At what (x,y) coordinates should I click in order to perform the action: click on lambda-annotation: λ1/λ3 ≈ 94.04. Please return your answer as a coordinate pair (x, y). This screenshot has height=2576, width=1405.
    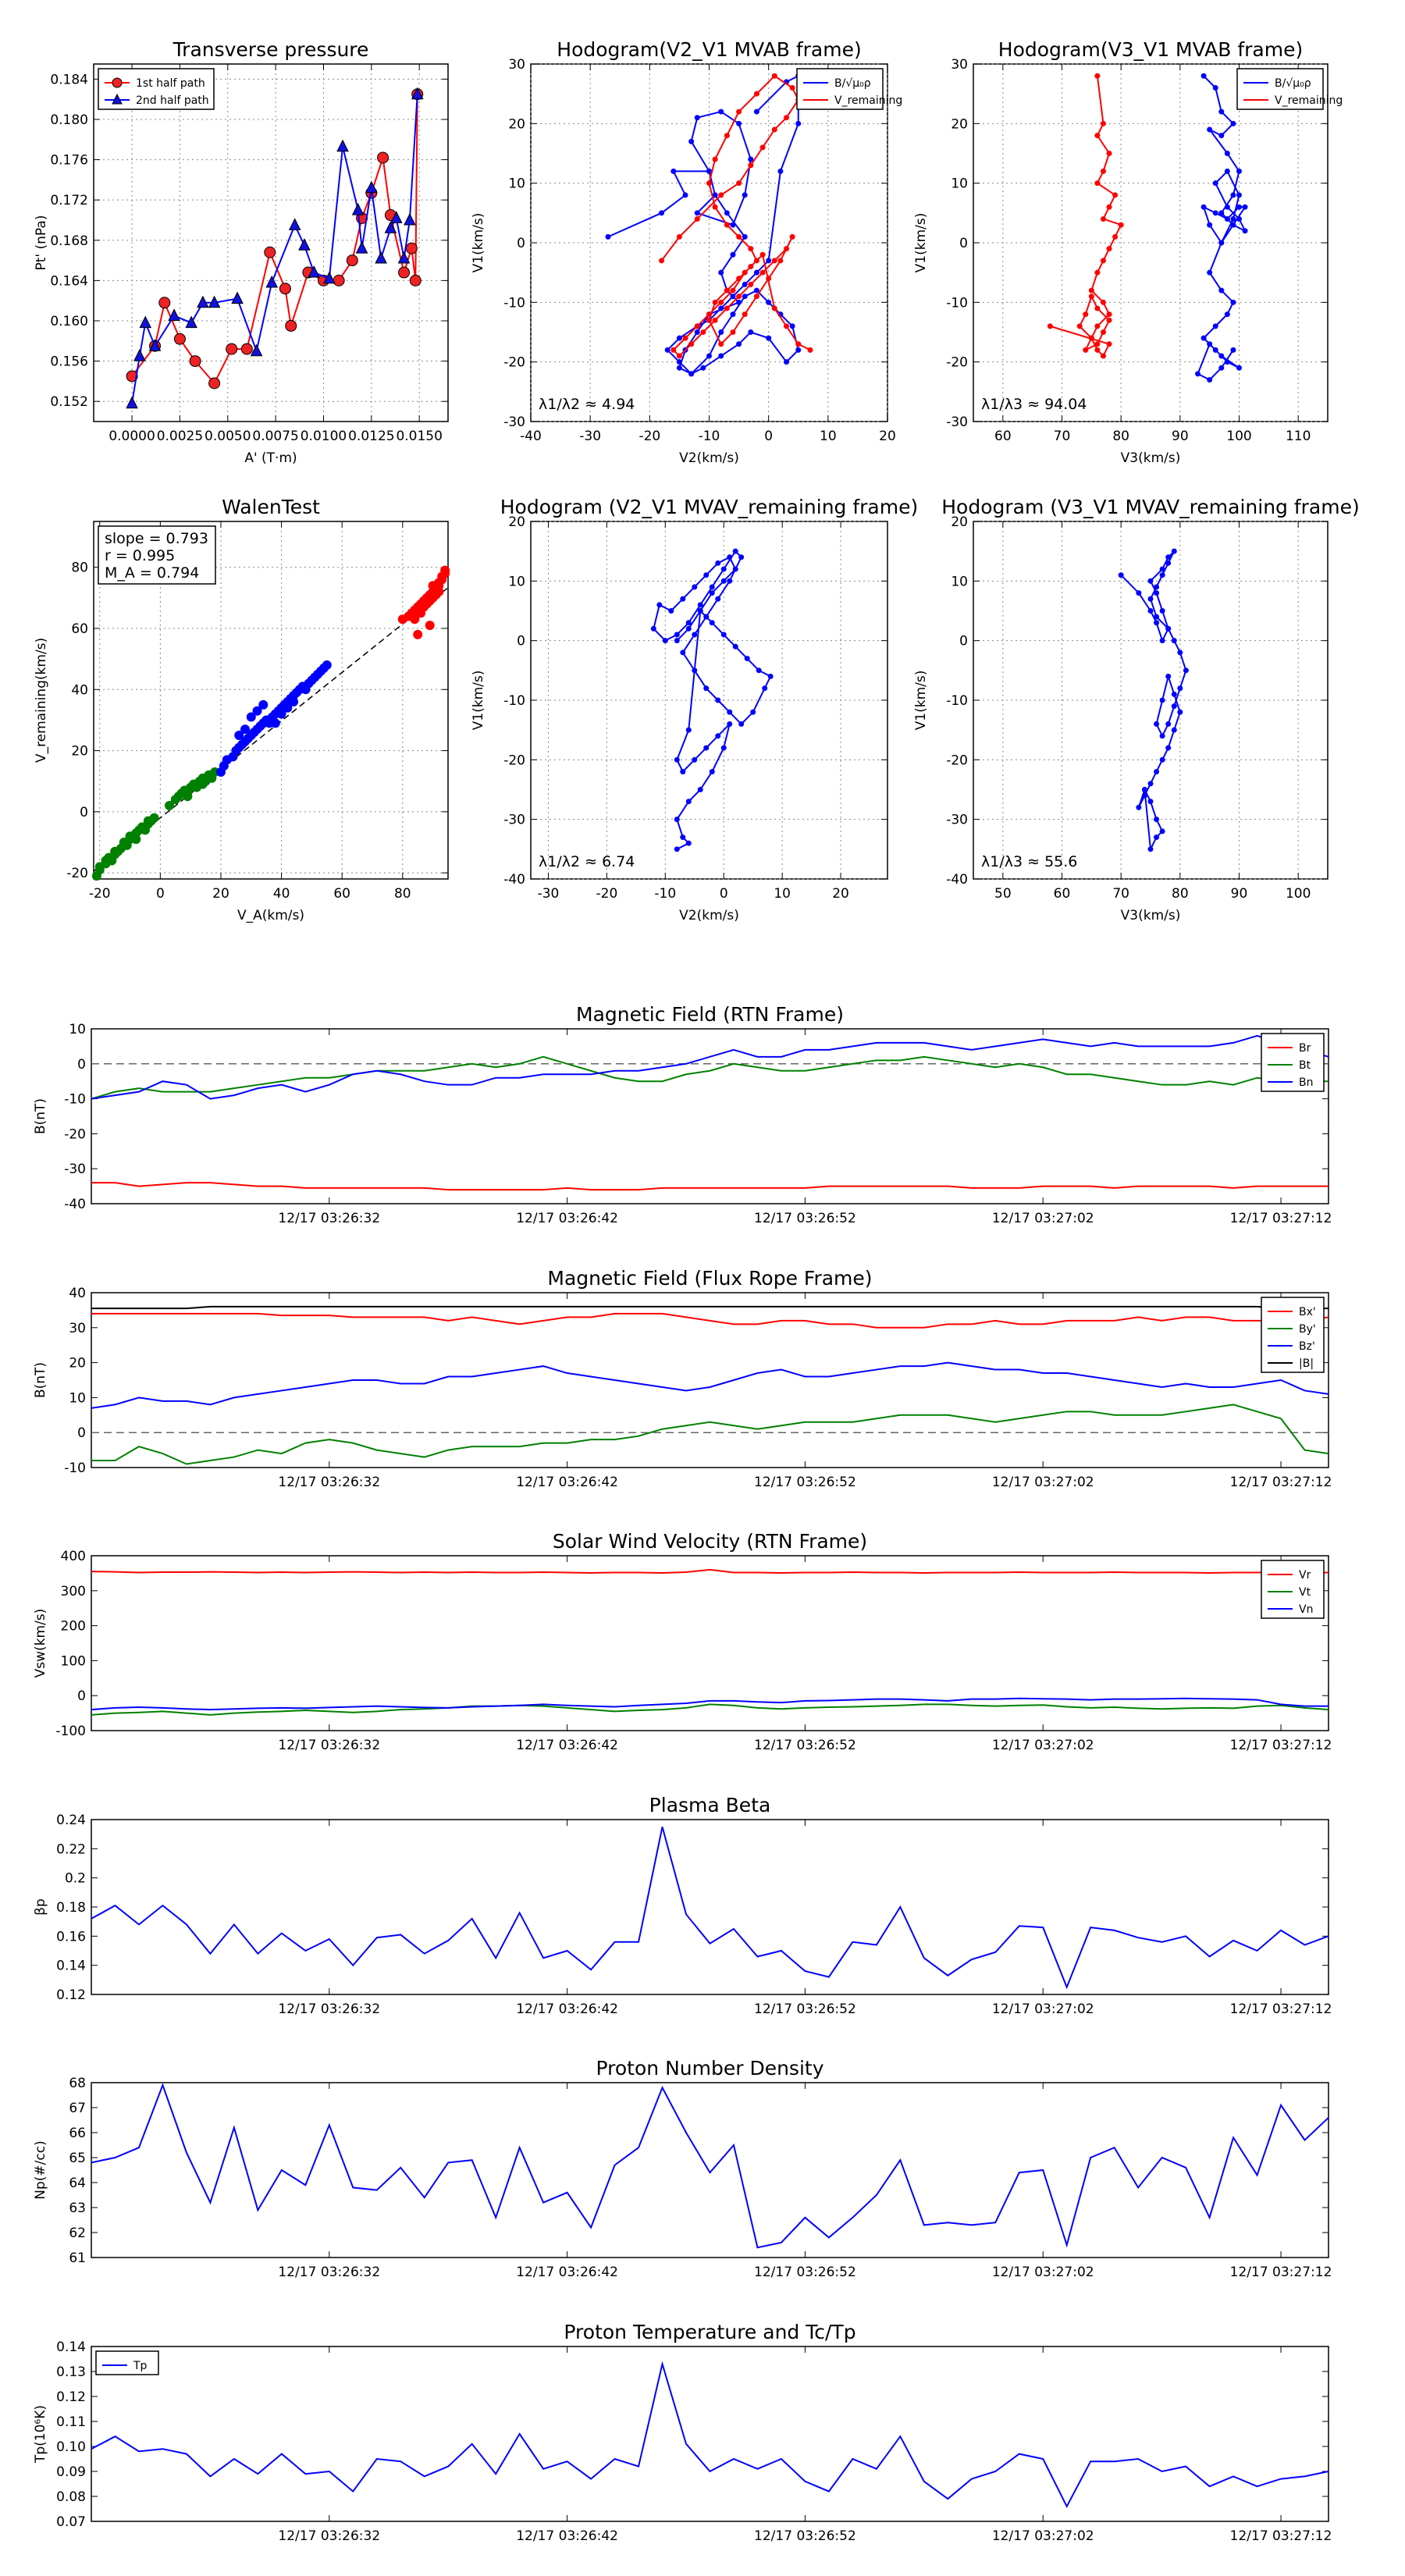
    Looking at the image, I should click on (1034, 404).